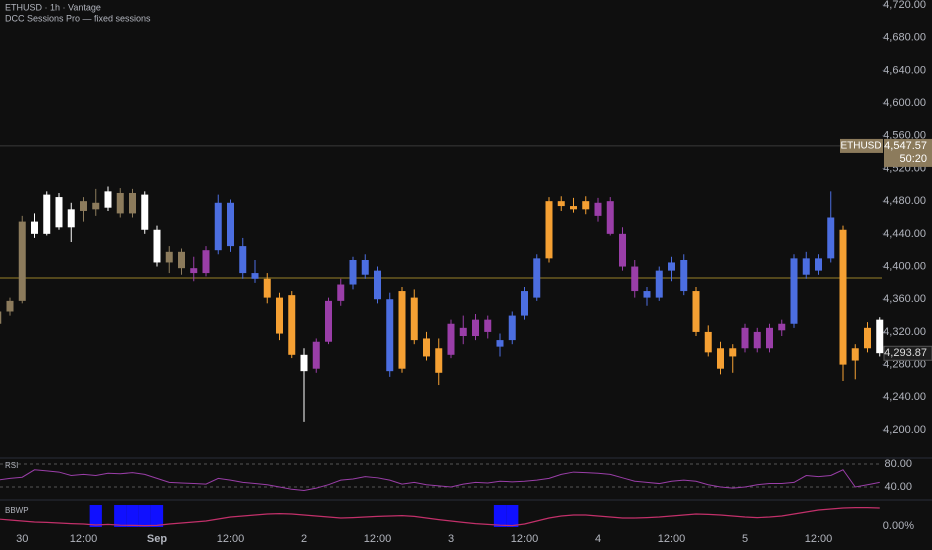 The height and width of the screenshot is (550, 932). What do you see at coordinates (904, 201) in the screenshot?
I see `y-tick-label: 4,480.00` at bounding box center [904, 201].